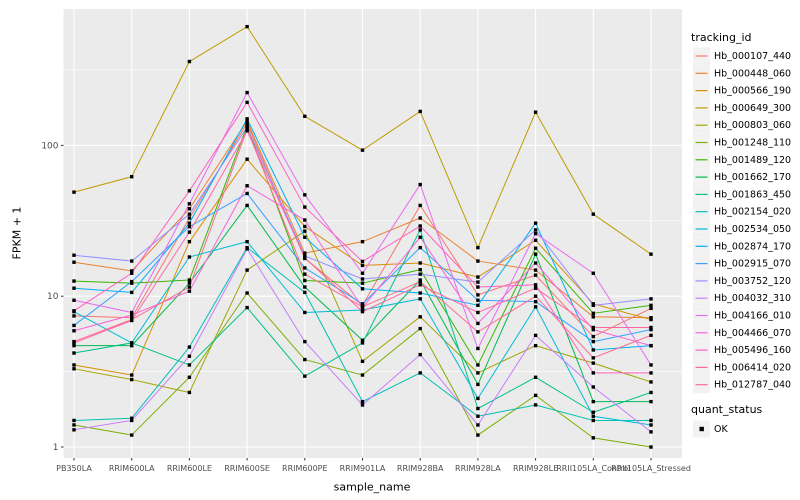 Image resolution: width=800 pixels, height=500 pixels. Describe the element at coordinates (752, 350) in the screenshot. I see `legend-label: Hb_005496_160` at that location.